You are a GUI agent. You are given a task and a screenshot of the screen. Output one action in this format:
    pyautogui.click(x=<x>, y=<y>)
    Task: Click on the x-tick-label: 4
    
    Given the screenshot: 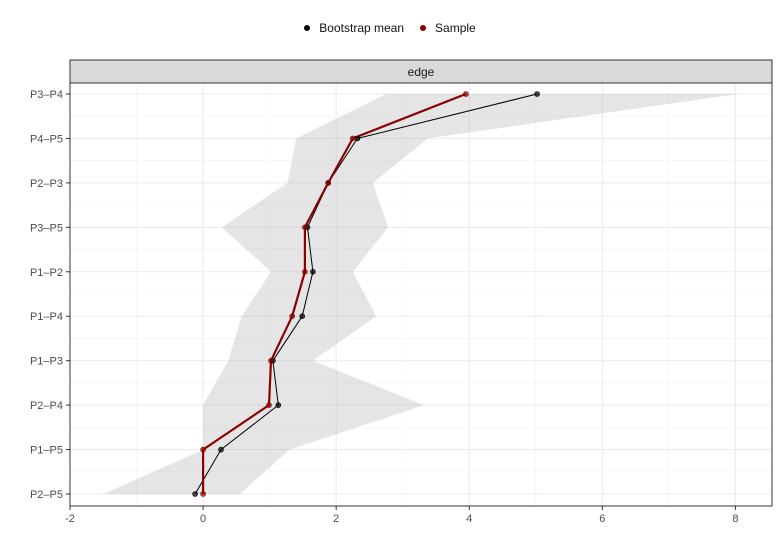 What is the action you would take?
    pyautogui.click(x=469, y=519)
    